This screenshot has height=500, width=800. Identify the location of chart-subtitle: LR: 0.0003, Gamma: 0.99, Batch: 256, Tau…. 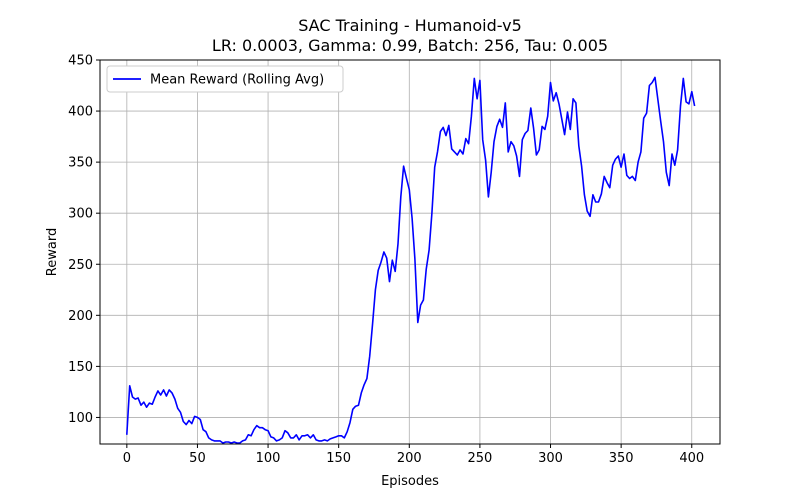
(410, 45).